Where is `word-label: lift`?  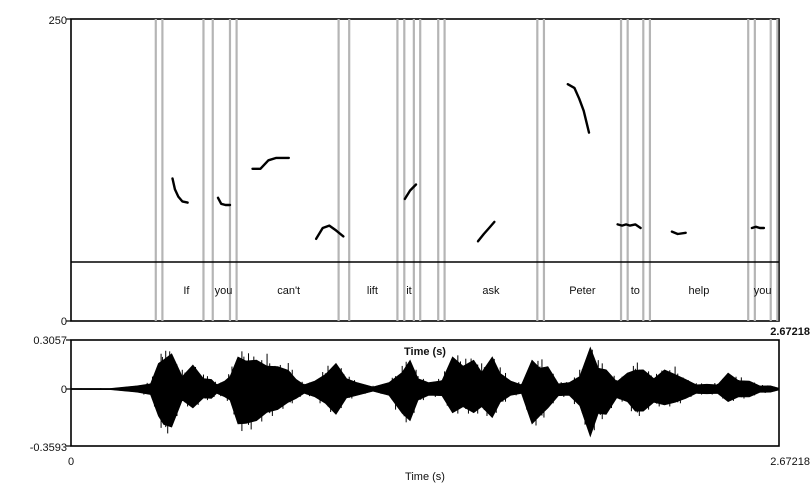 word-label: lift is located at coordinates (372, 291).